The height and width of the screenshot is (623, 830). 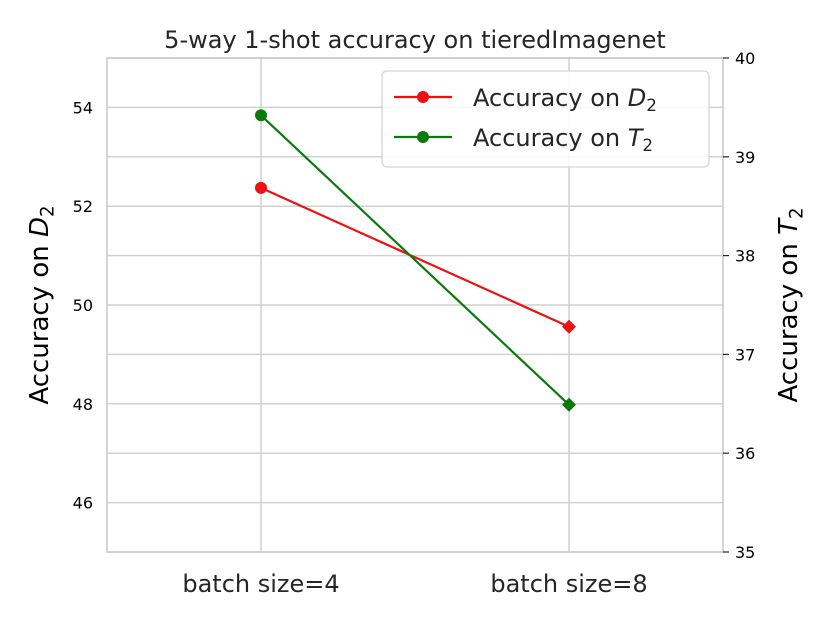 What do you see at coordinates (261, 187) in the screenshot?
I see `series-0-point-circle` at bounding box center [261, 187].